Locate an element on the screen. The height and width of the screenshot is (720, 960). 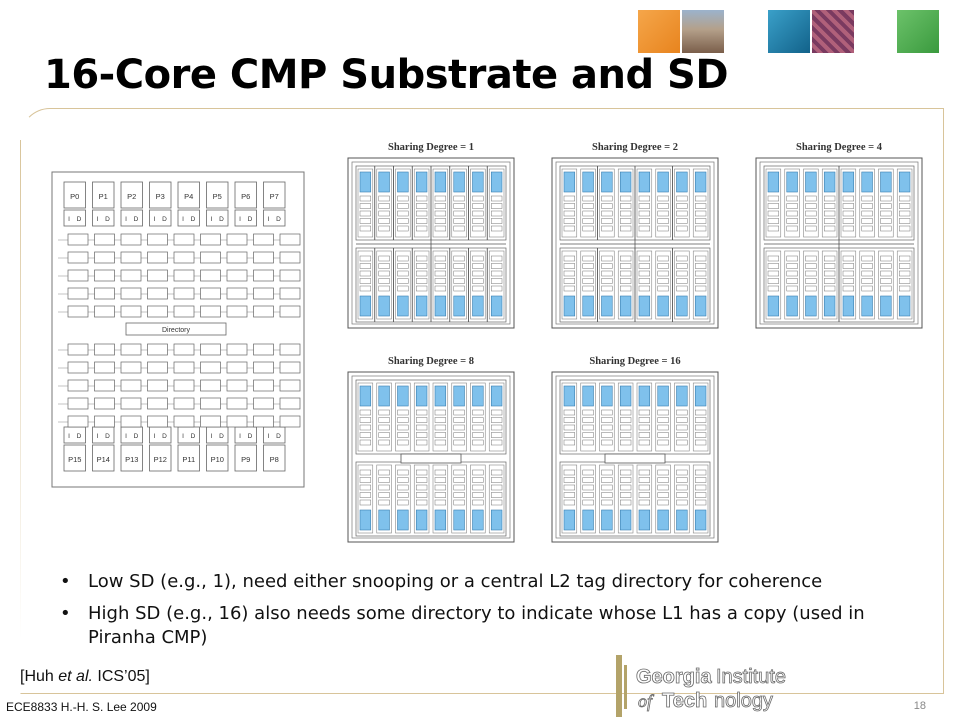
sharing-degree-title: Sharing Degree = 1 is located at coordinates (431, 147).